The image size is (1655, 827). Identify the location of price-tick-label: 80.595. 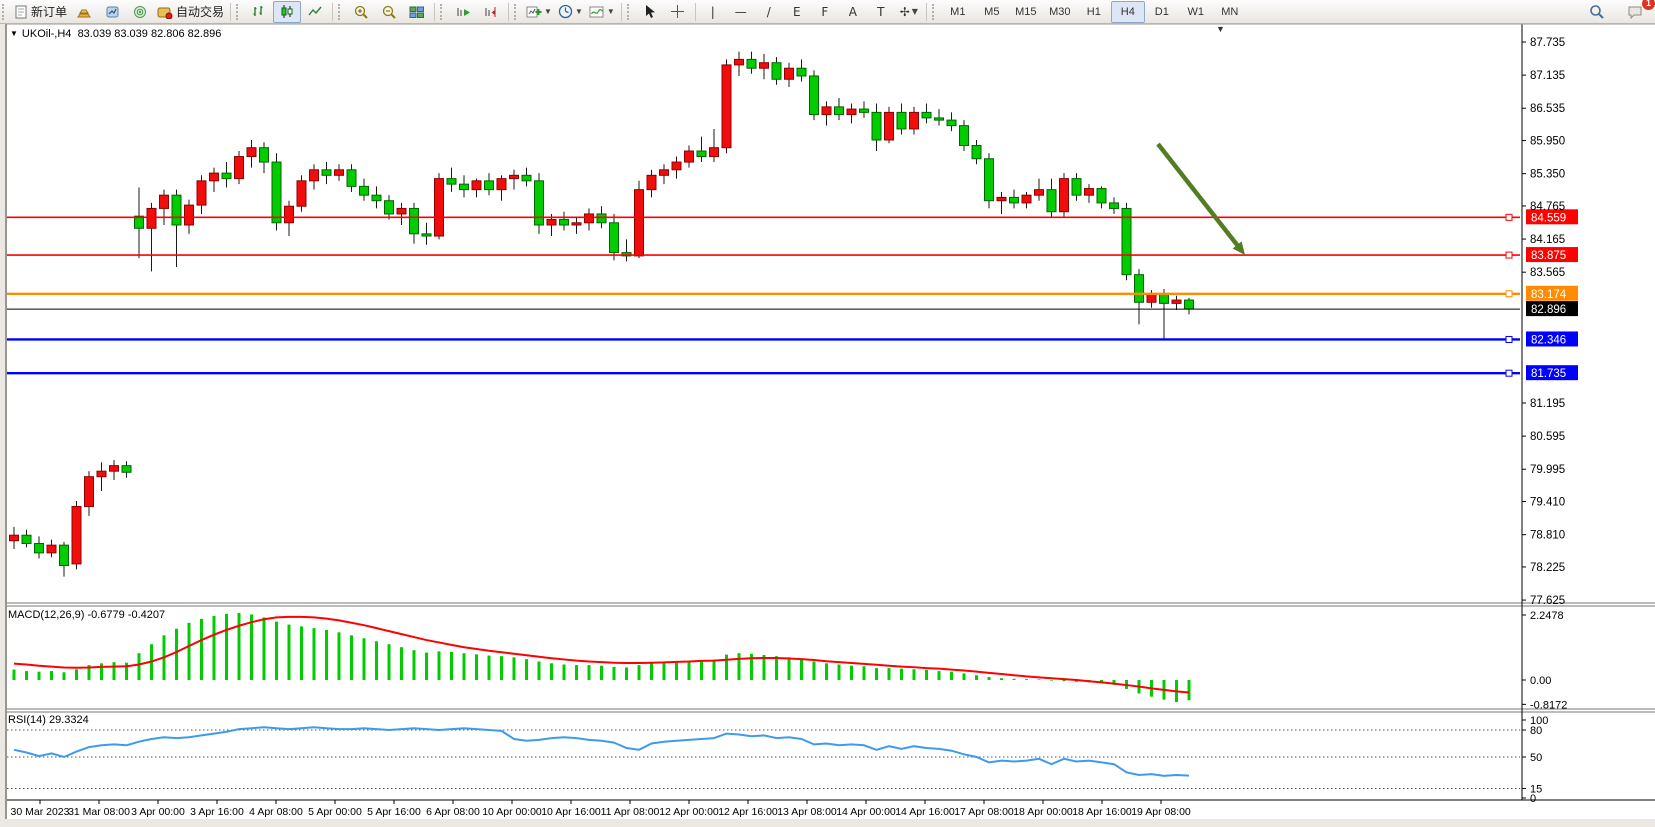
(1547, 437).